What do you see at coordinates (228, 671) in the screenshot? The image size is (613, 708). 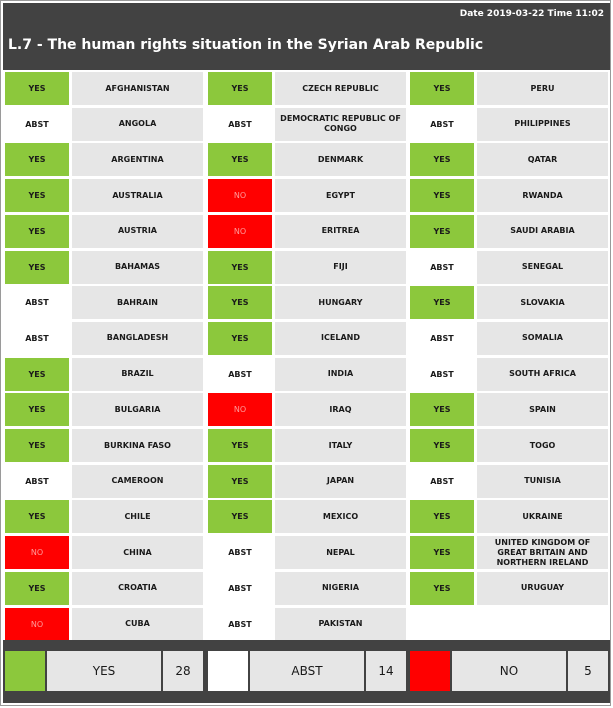 I see `abst-swatch` at bounding box center [228, 671].